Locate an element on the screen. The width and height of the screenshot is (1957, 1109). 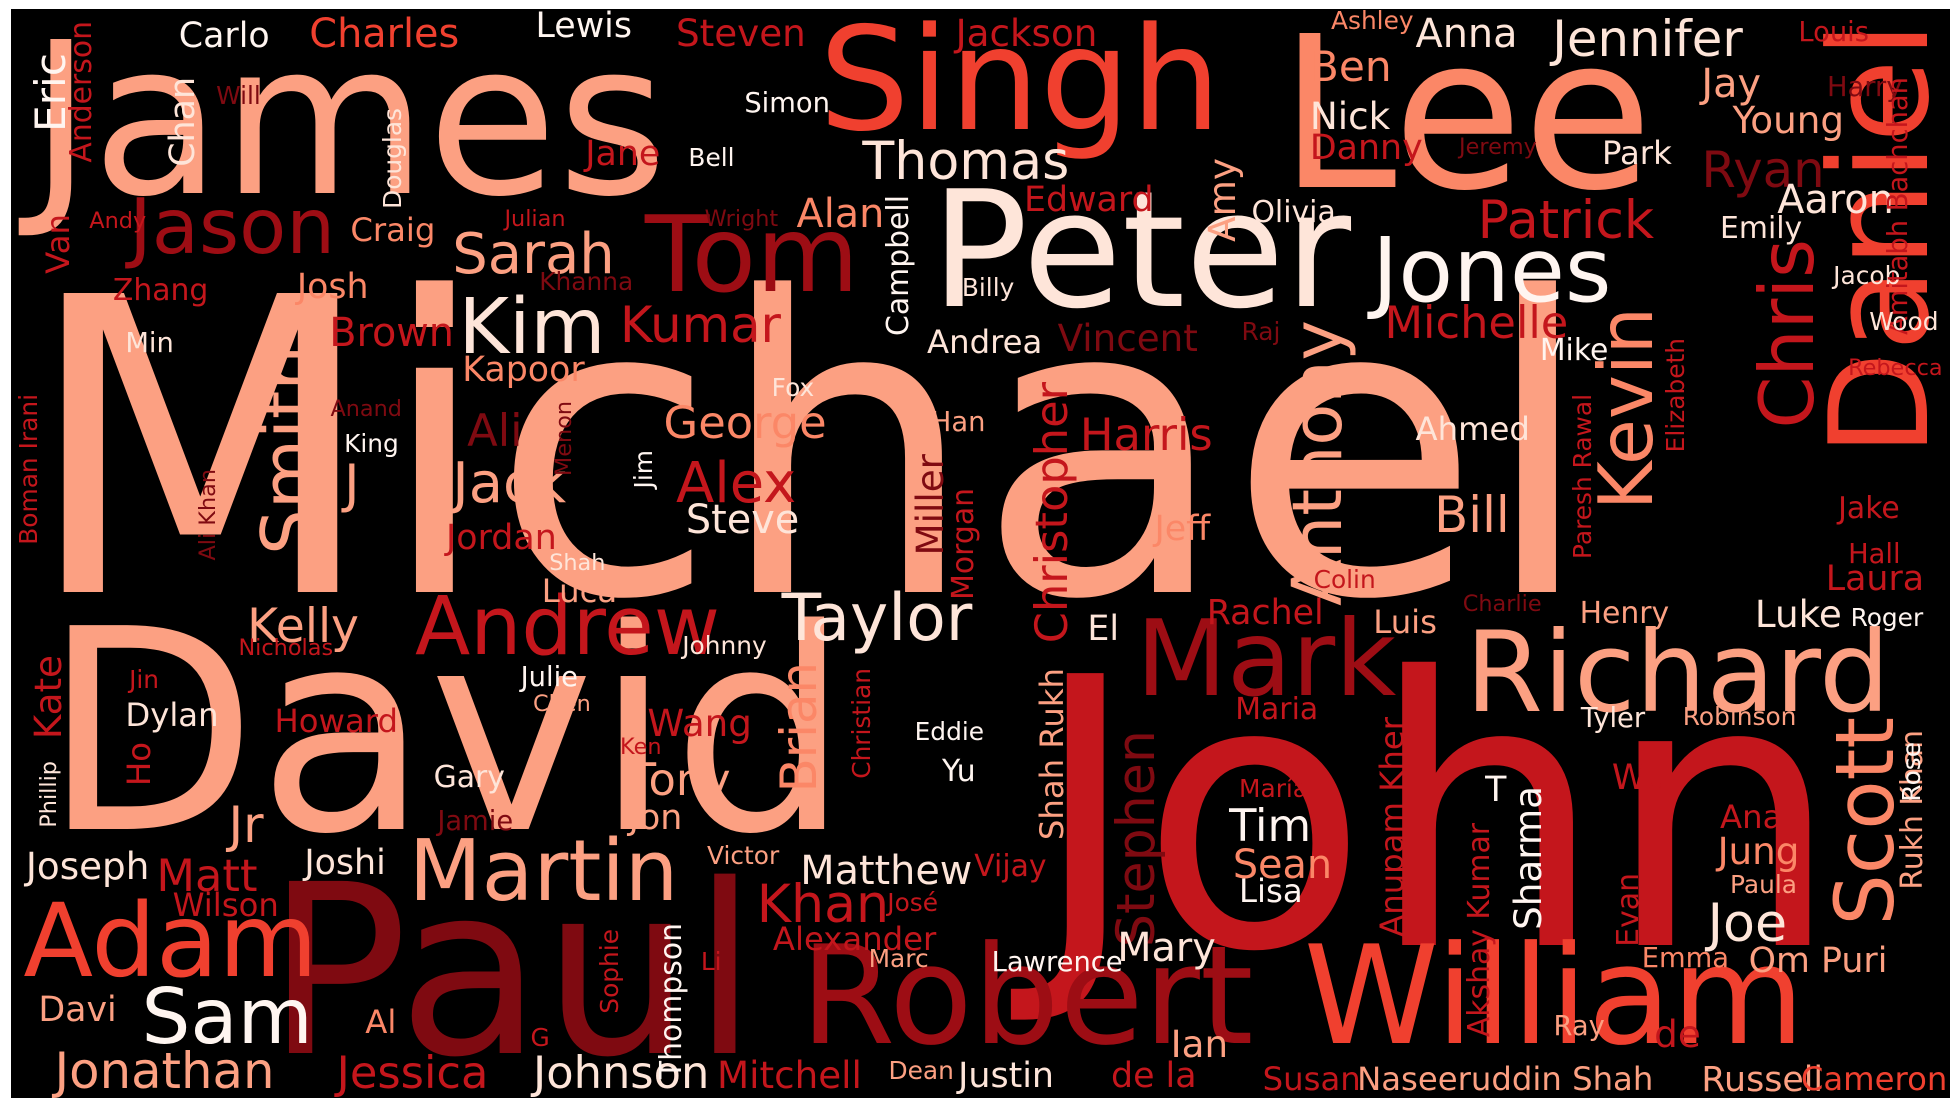
word-wang: Wang is located at coordinates (699, 723).